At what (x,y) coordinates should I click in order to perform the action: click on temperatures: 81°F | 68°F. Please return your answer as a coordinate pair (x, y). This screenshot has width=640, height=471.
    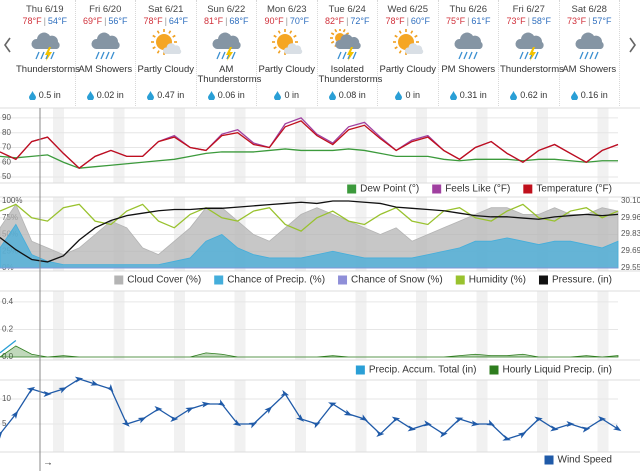
    Looking at the image, I should click on (227, 22).